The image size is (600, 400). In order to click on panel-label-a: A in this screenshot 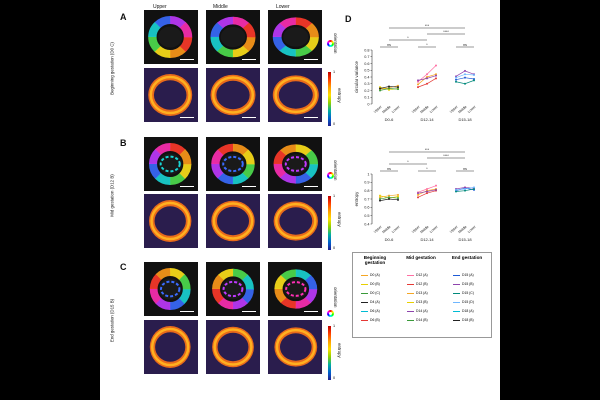, I will do `click(123, 17)`.